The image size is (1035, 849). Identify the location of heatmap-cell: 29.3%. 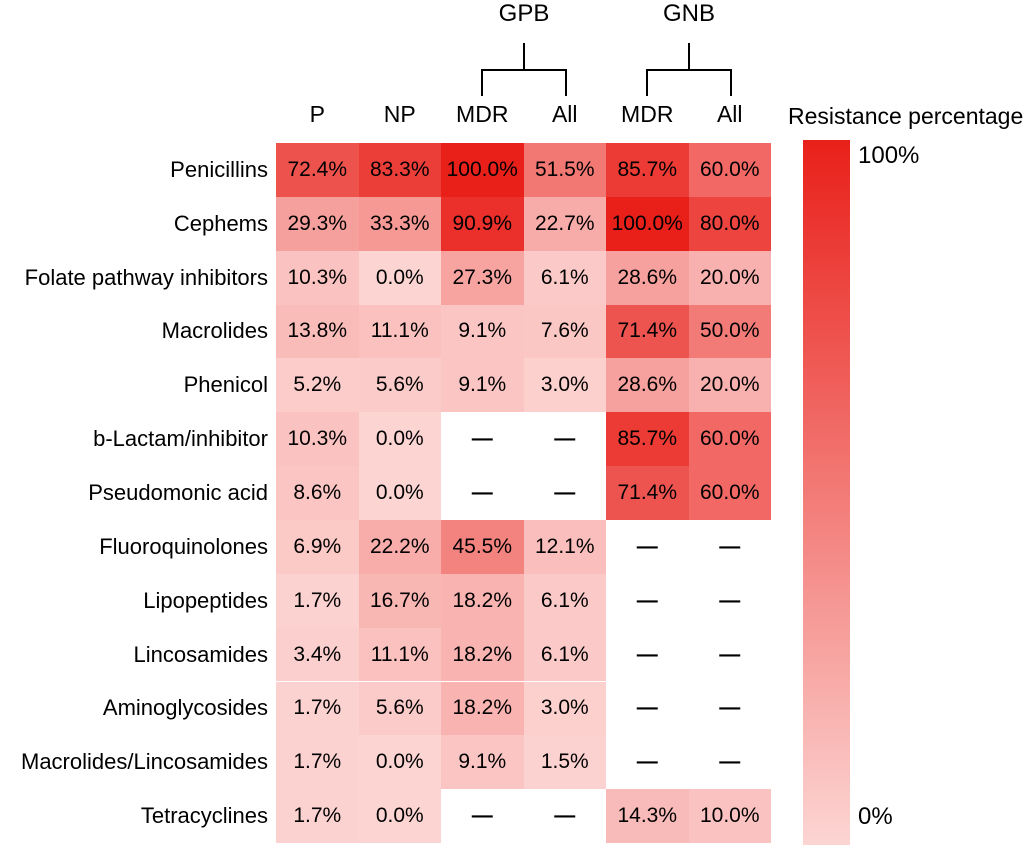
(317, 223).